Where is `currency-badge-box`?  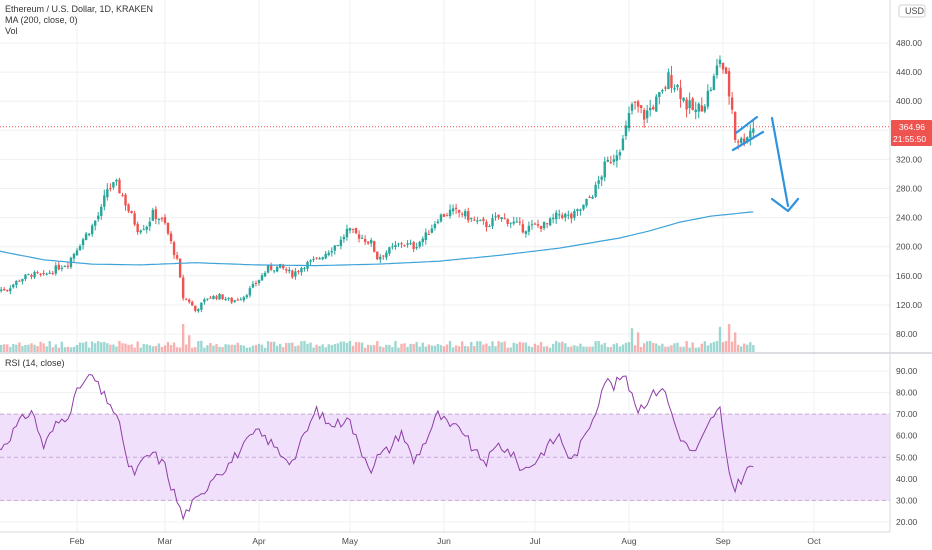
currency-badge-box is located at coordinates (912, 11).